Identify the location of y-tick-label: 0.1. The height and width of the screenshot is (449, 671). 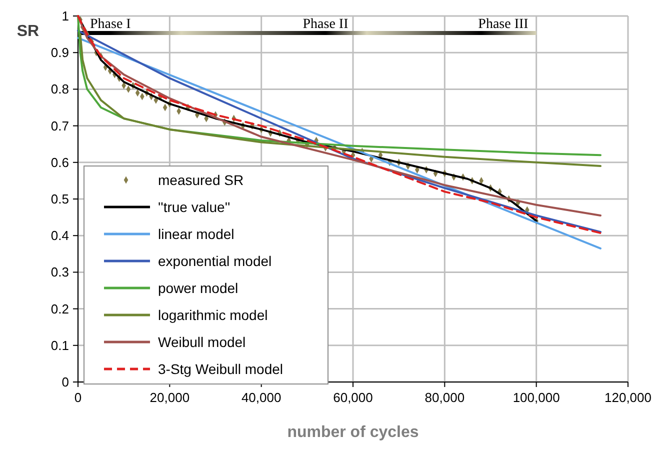
(59, 345).